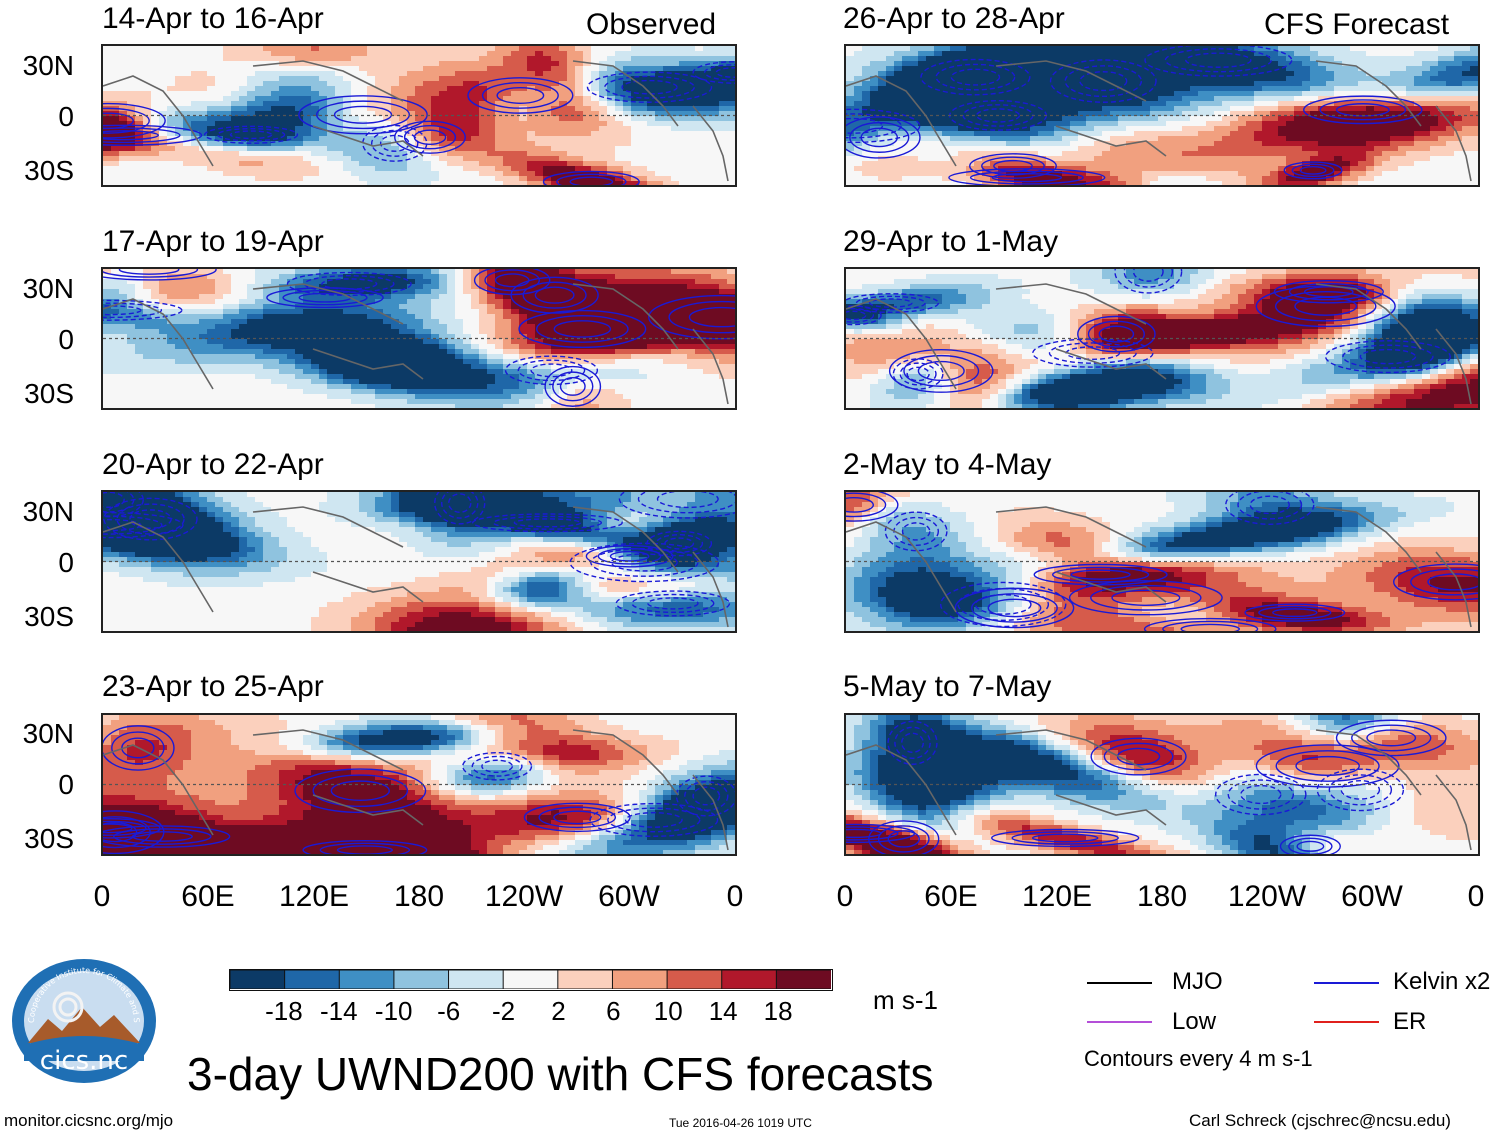 The image size is (1510, 1137). I want to click on mjo-legend-line, so click(1119, 983).